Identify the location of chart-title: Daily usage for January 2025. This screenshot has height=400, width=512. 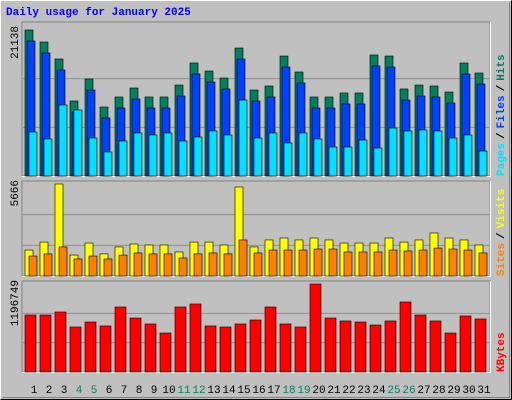
(98, 13).